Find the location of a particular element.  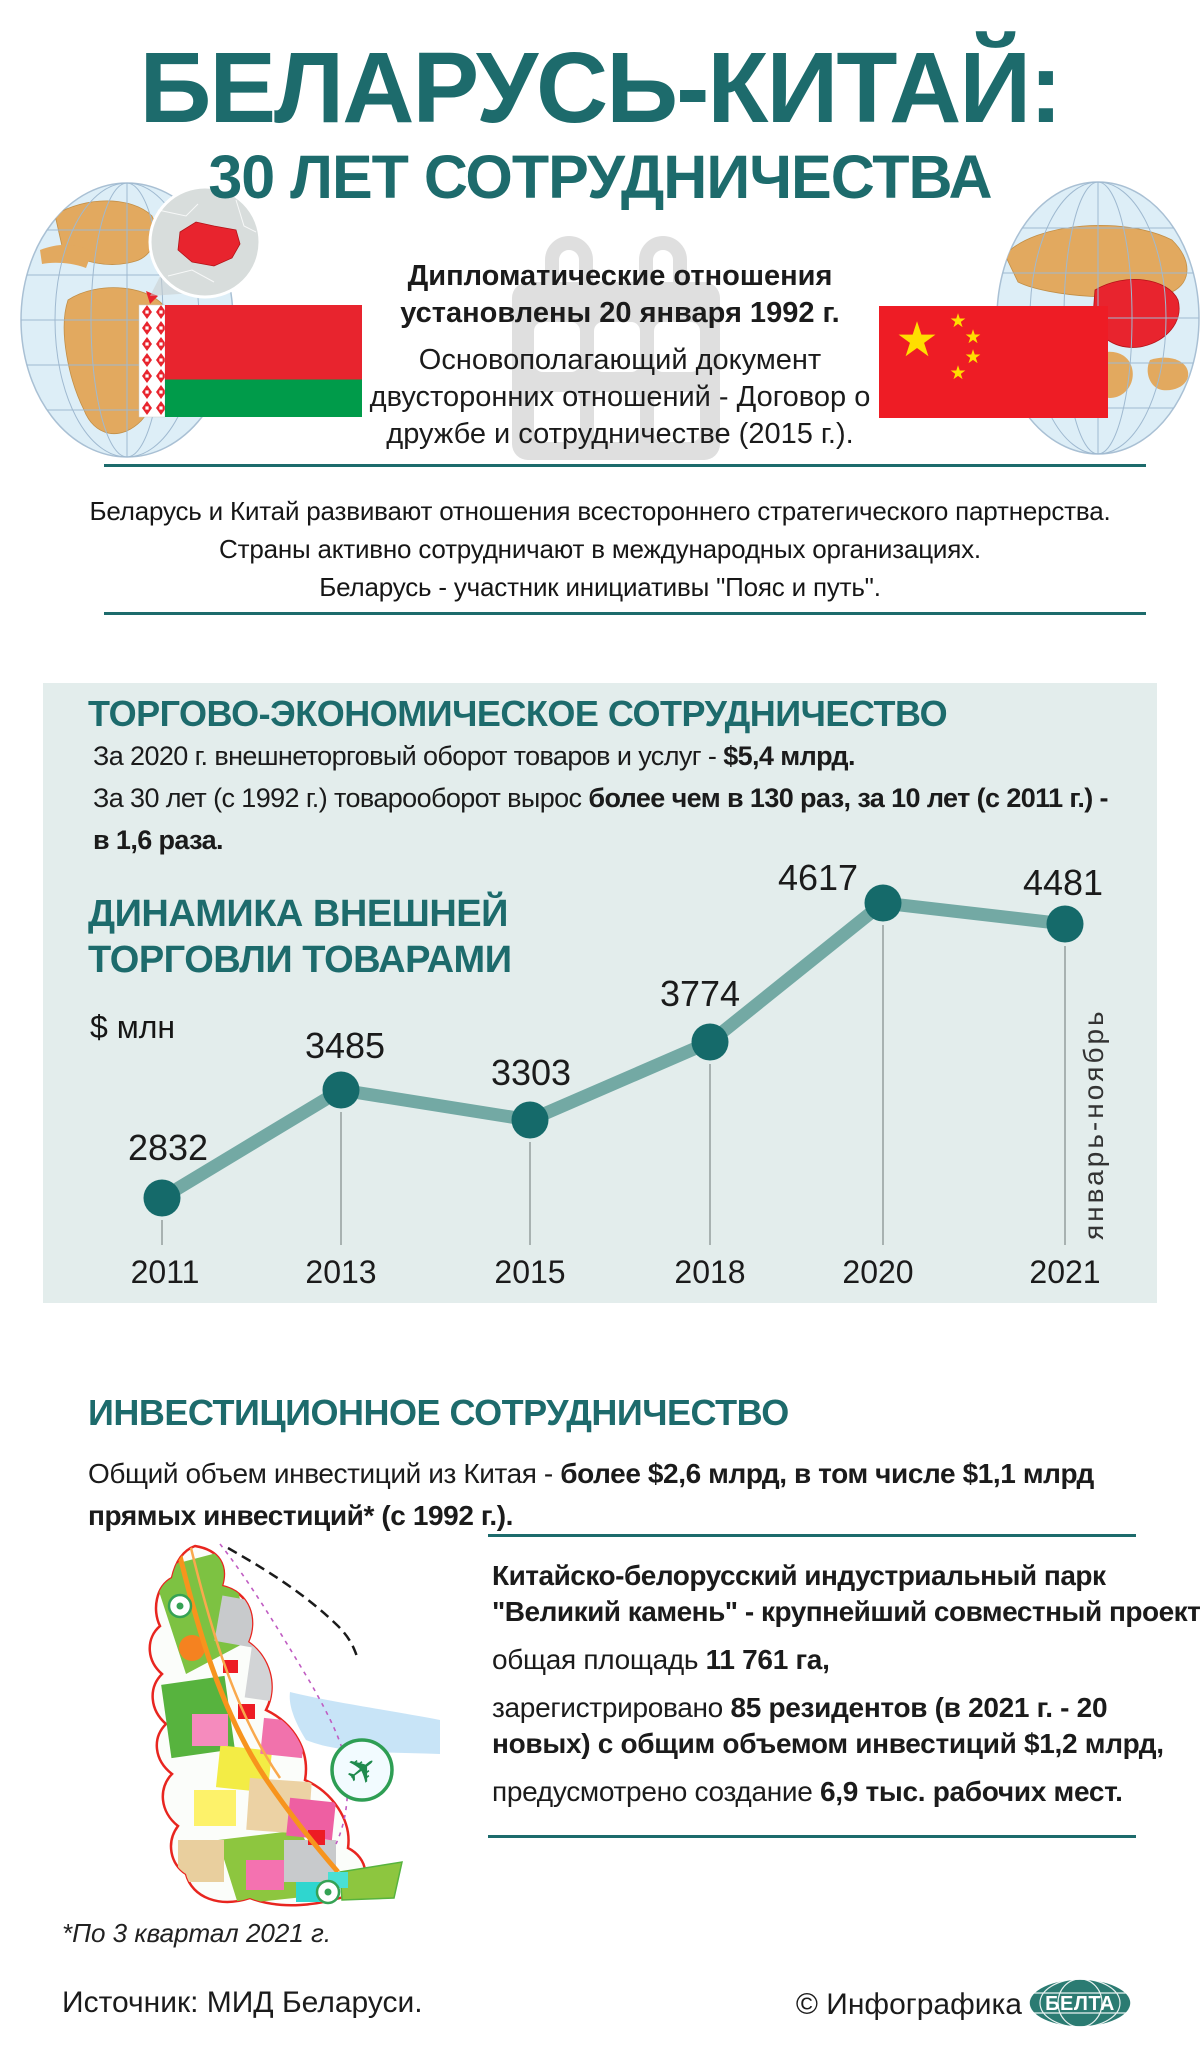

chart-point-2020 is located at coordinates (883, 903).